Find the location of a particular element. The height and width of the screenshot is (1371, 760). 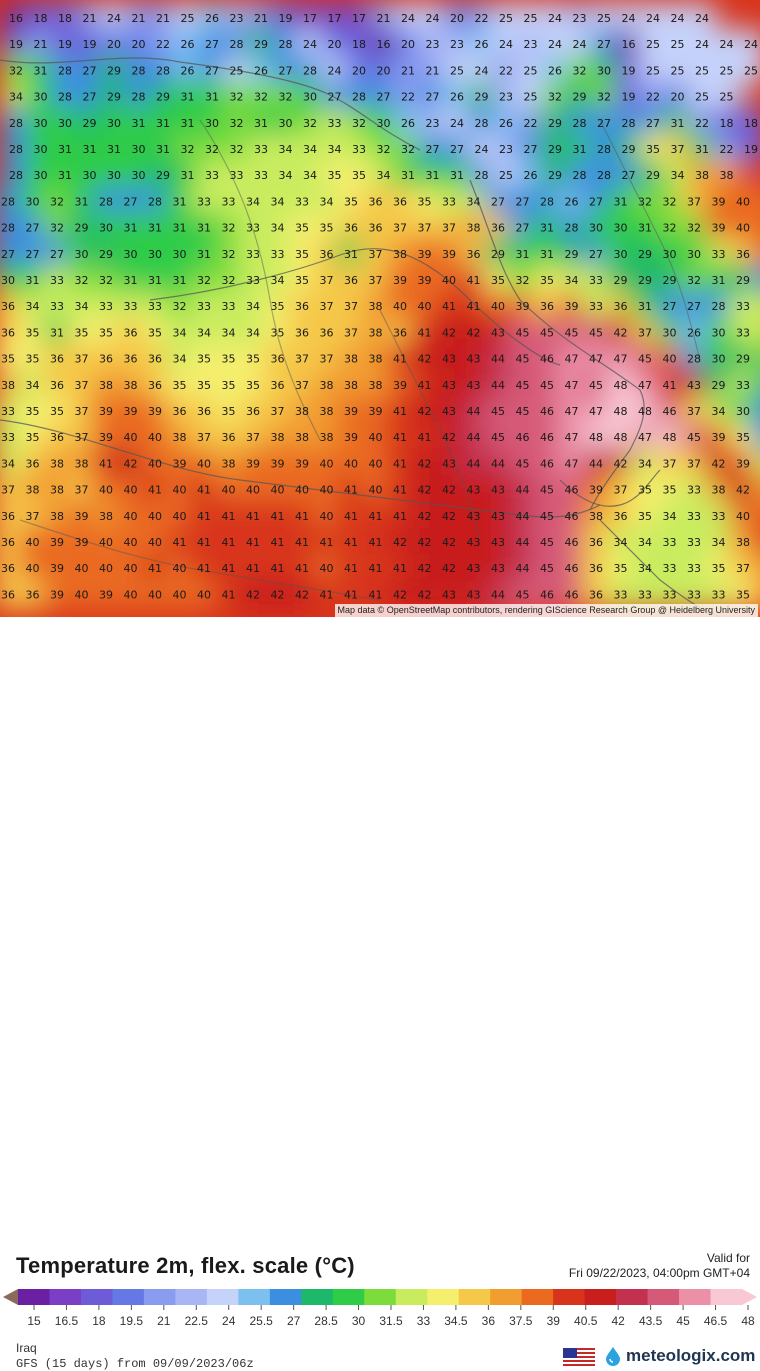

brand-logo: meteologix.com is located at coordinates (679, 1356).